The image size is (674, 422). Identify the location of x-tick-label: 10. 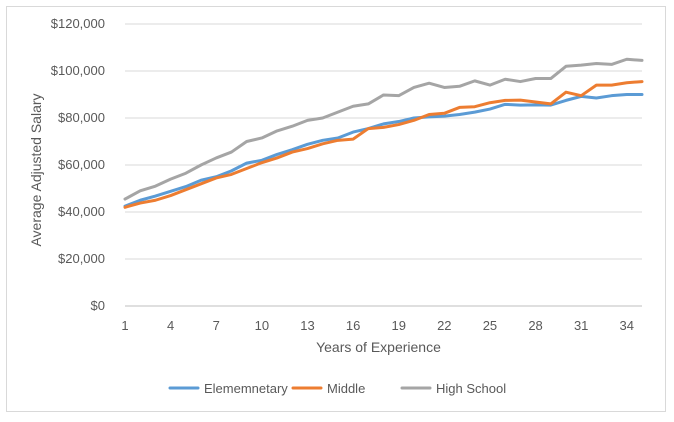
(262, 325).